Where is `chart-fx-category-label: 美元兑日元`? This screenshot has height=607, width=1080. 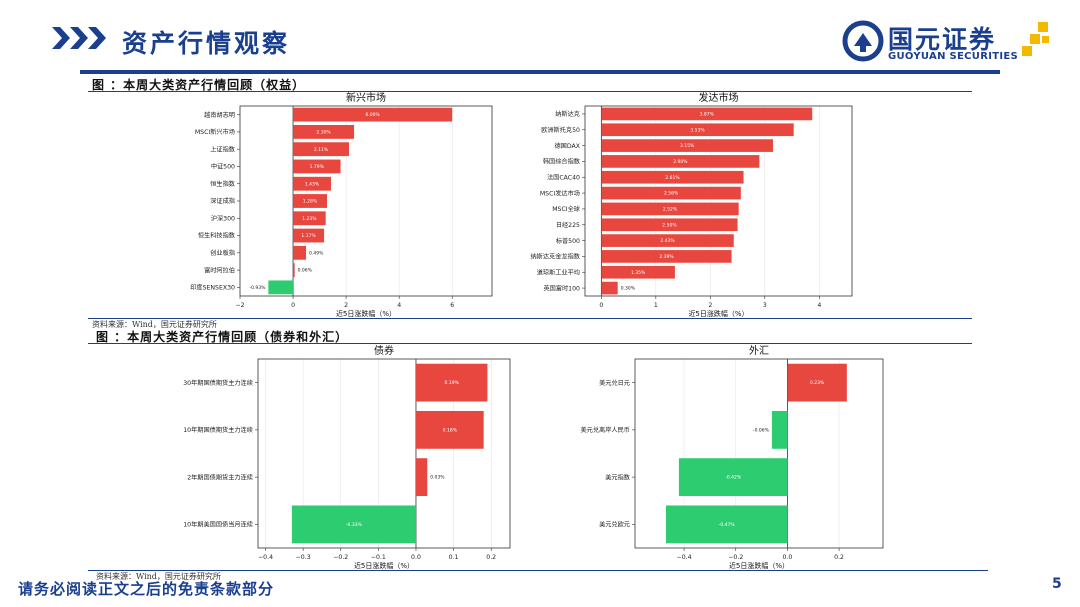 chart-fx-category-label: 美元兑日元 is located at coordinates (614, 383).